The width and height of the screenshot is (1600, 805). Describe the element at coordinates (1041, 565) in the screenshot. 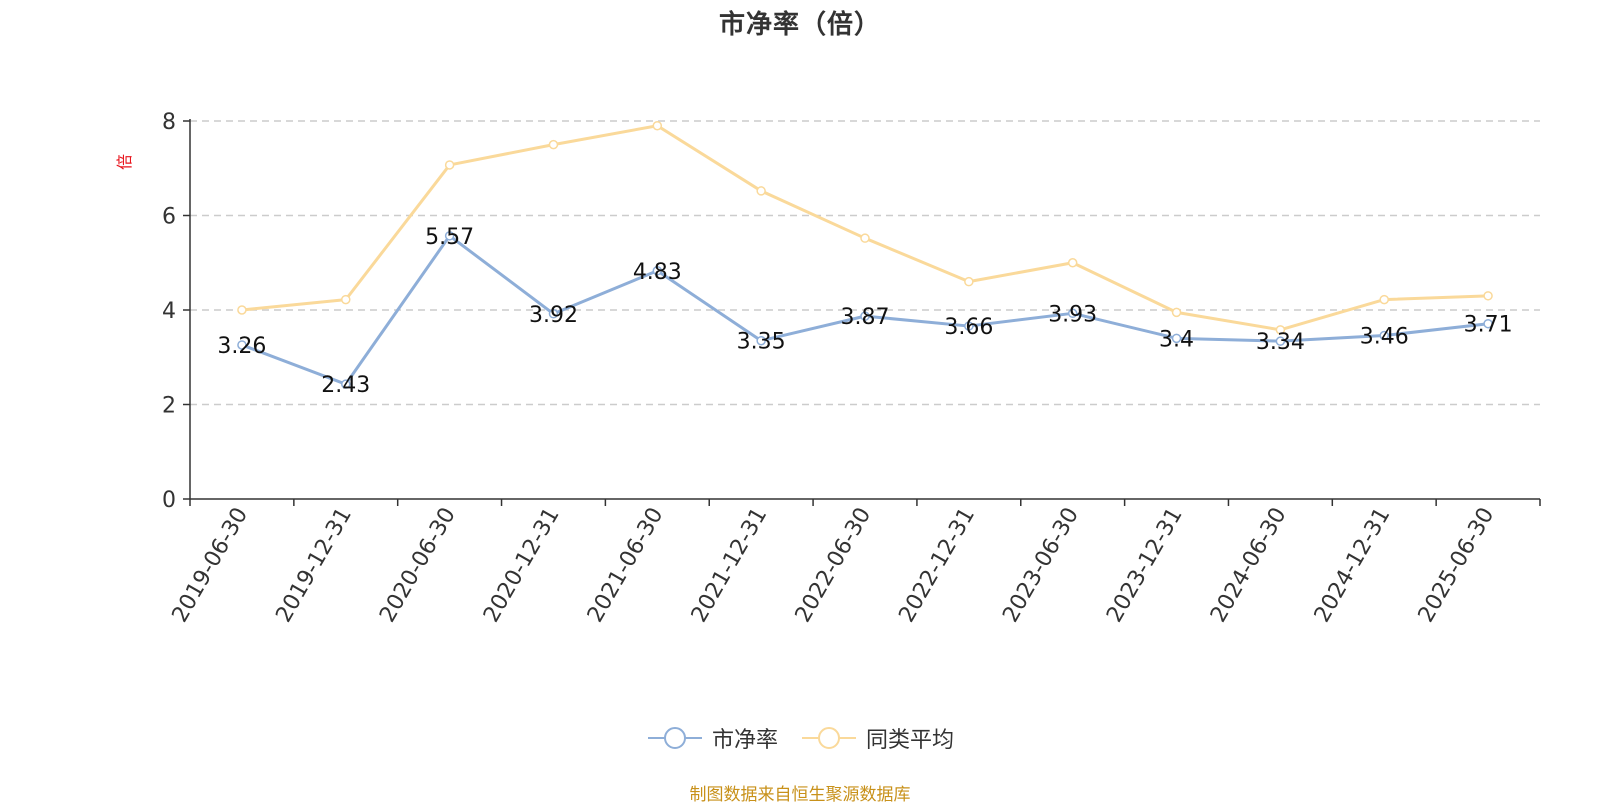

I see `x-tick-label: 2023-06-30` at that location.